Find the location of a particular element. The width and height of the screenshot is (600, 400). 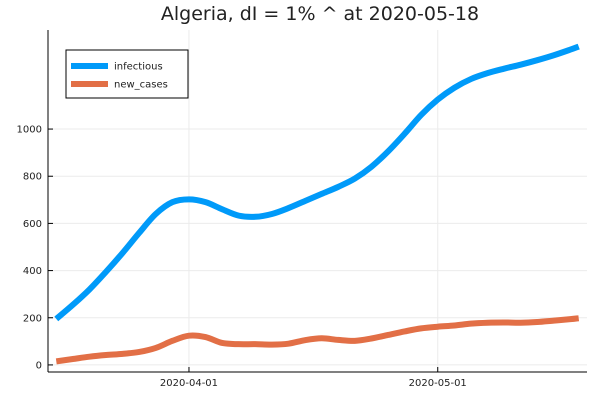

y-tick-label: 400 is located at coordinates (32, 271).